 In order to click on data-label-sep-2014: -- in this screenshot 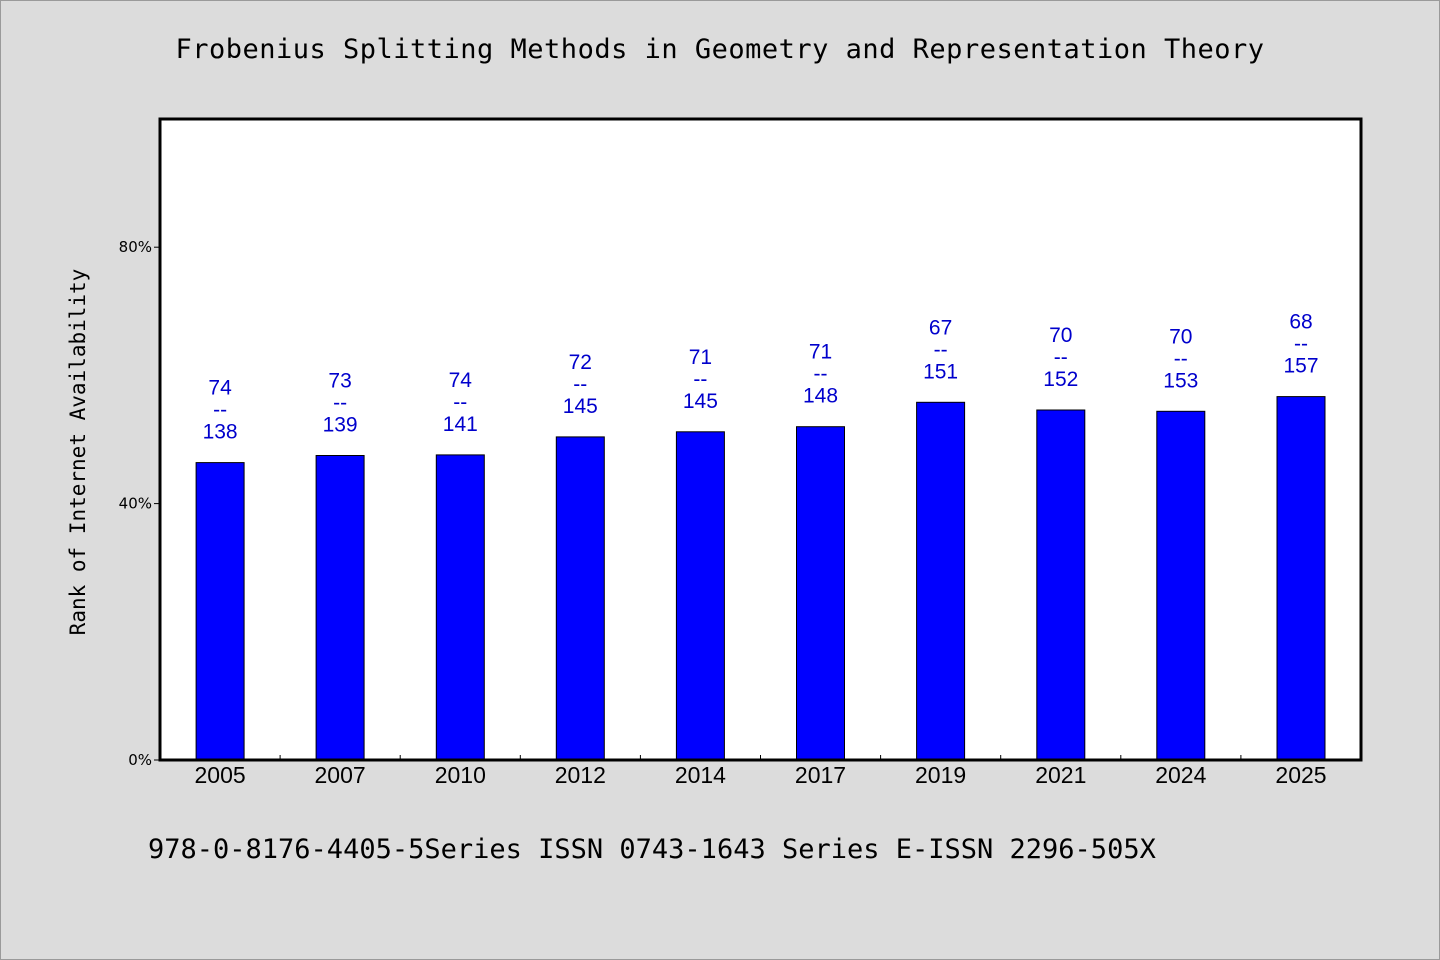, I will do `click(700, 379)`.